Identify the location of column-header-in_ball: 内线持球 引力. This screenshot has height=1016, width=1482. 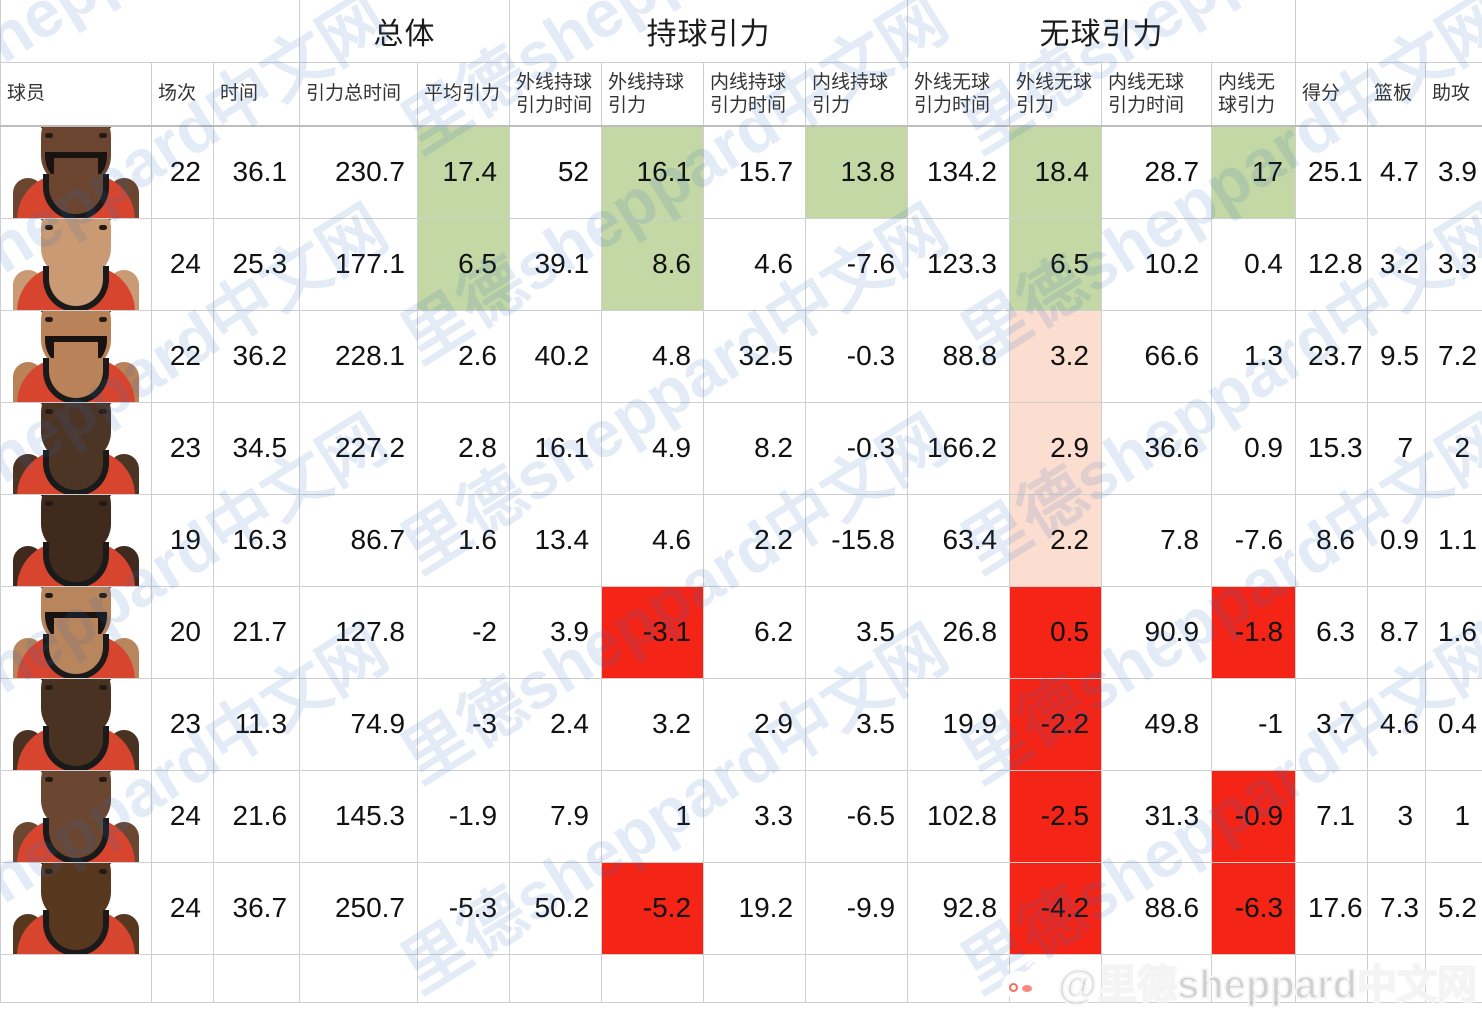
(857, 94).